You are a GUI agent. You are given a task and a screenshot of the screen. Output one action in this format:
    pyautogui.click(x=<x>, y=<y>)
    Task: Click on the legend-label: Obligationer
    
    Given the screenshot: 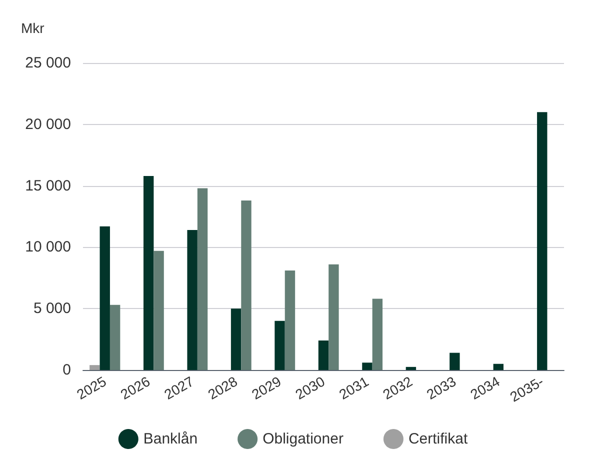 What is the action you would take?
    pyautogui.click(x=303, y=439)
    